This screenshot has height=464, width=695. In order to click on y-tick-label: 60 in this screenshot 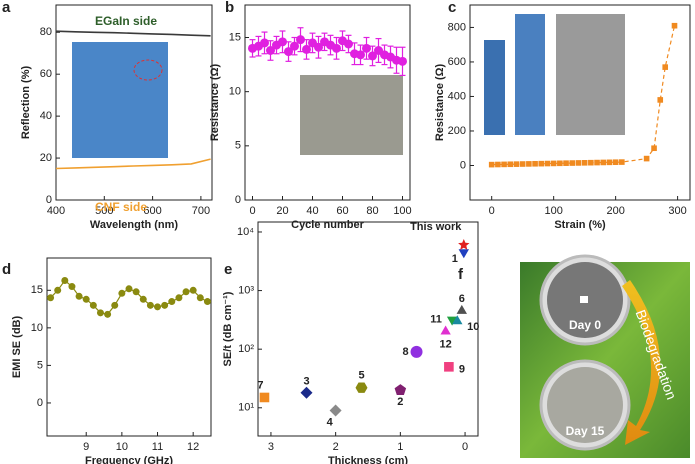, I will do `click(46, 74)`.